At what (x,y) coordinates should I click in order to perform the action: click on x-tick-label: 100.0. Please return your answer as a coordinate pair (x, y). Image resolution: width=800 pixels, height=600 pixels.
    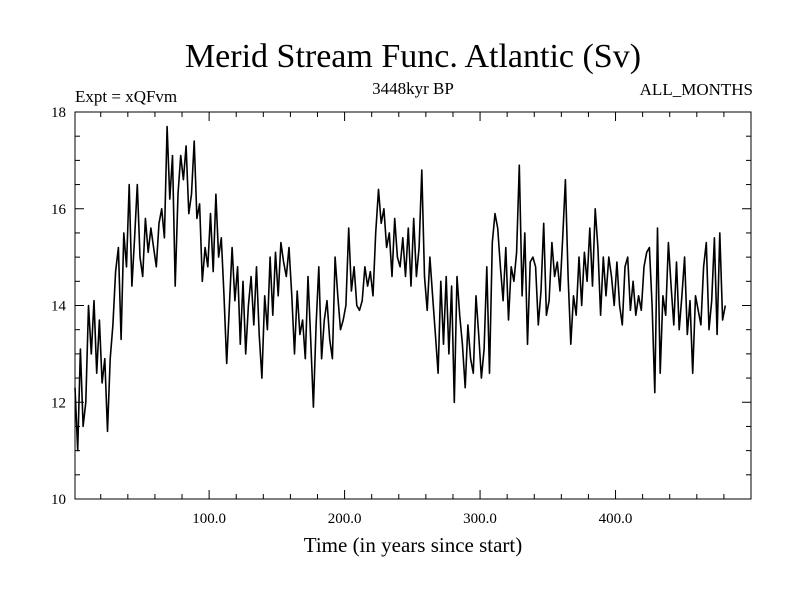
    Looking at the image, I should click on (209, 519).